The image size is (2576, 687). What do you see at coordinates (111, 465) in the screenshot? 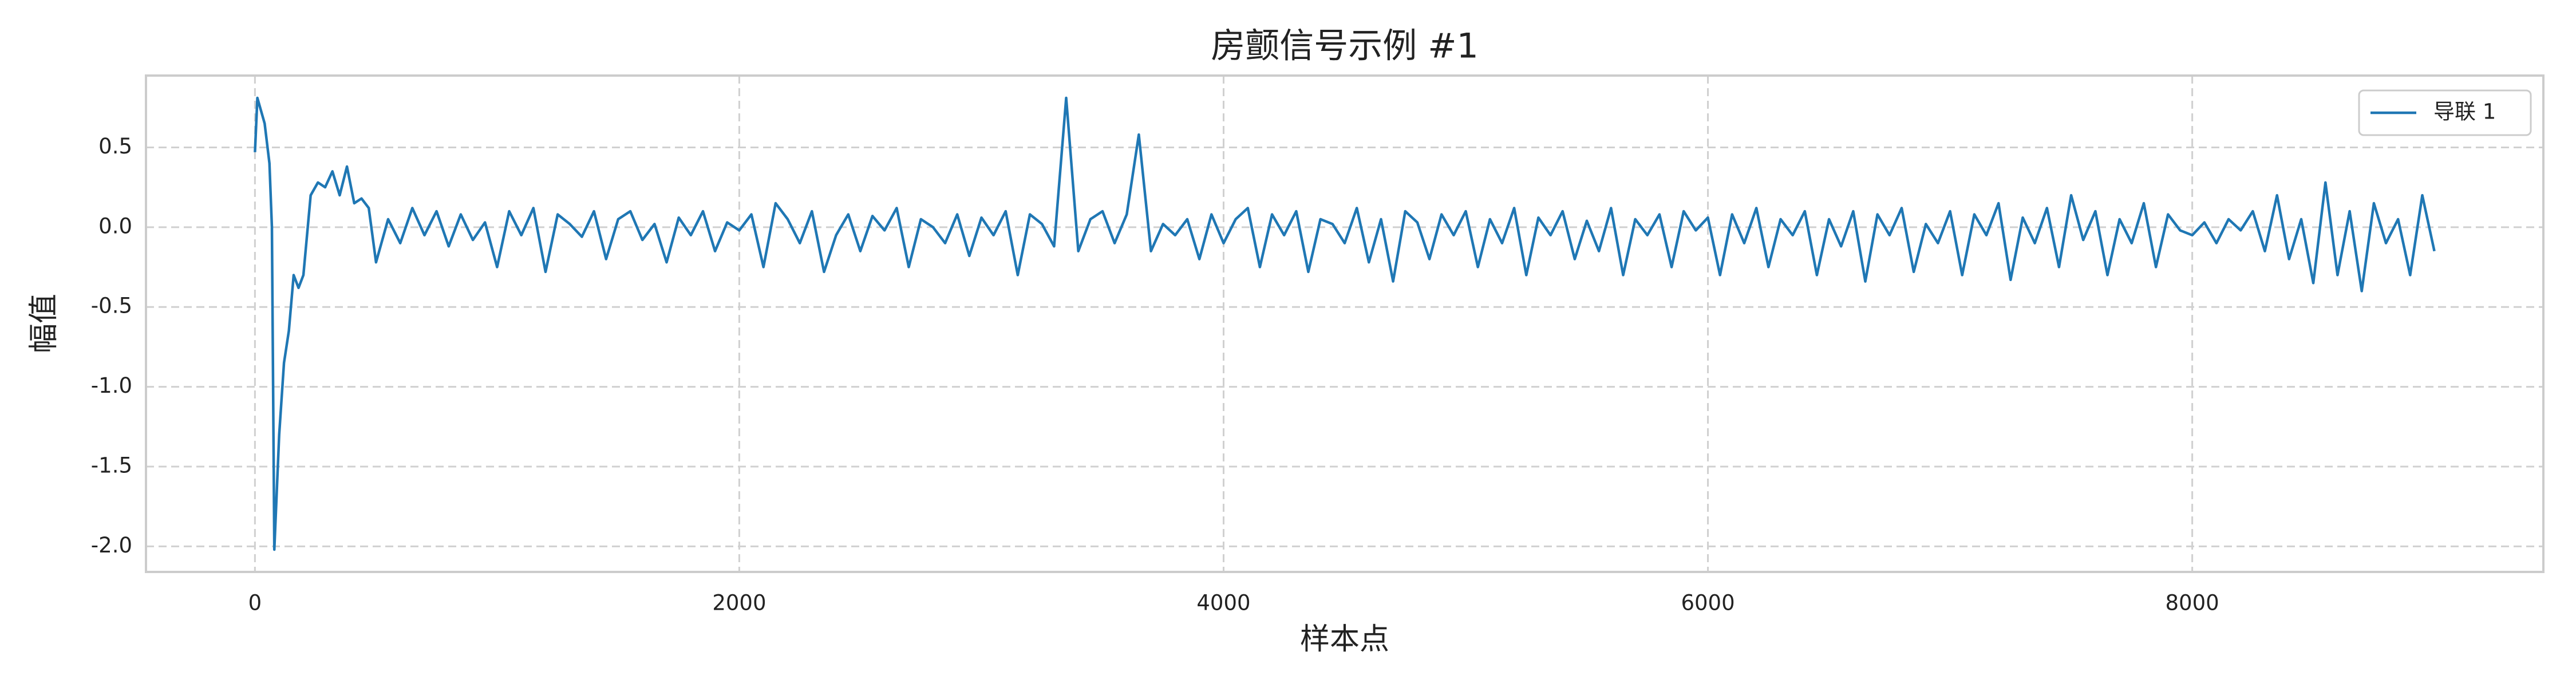
I see `y-tick-label: -1.5` at bounding box center [111, 465].